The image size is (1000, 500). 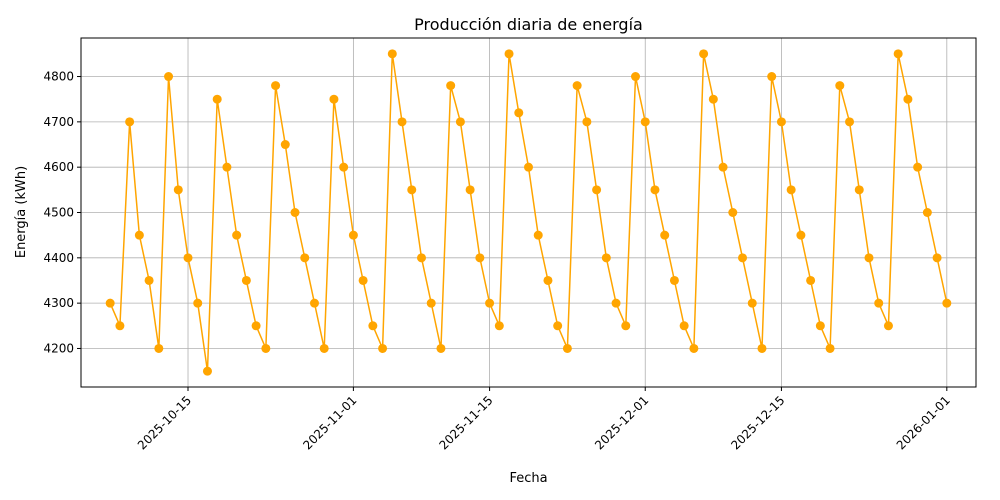 I want to click on y-tick-label: 4500, so click(x=58, y=213).